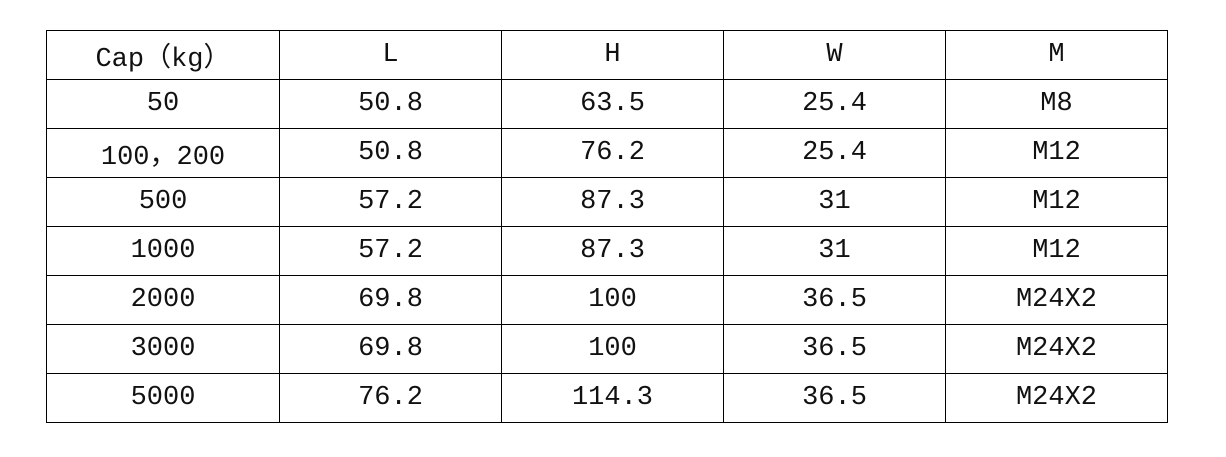 The height and width of the screenshot is (457, 1226). I want to click on cell: 100，200, so click(163, 153).